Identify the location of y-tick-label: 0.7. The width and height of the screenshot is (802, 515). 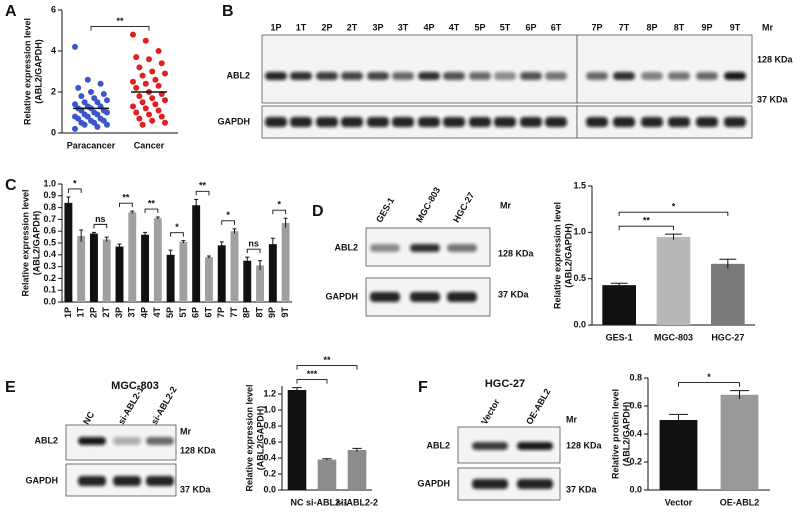
(49, 219).